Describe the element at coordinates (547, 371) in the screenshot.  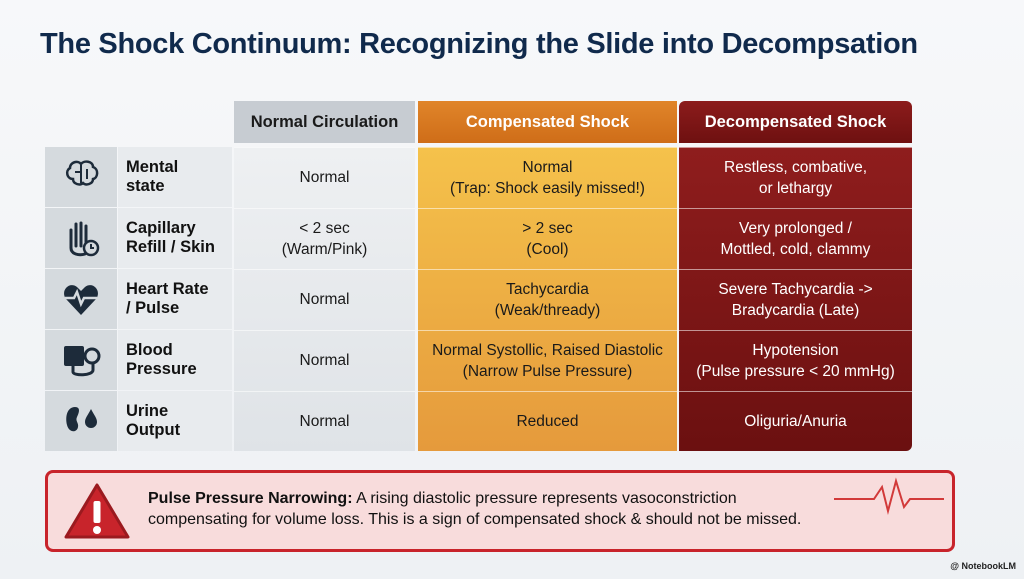
I see `cell-line: (Narrow Pulse Pressure)` at that location.